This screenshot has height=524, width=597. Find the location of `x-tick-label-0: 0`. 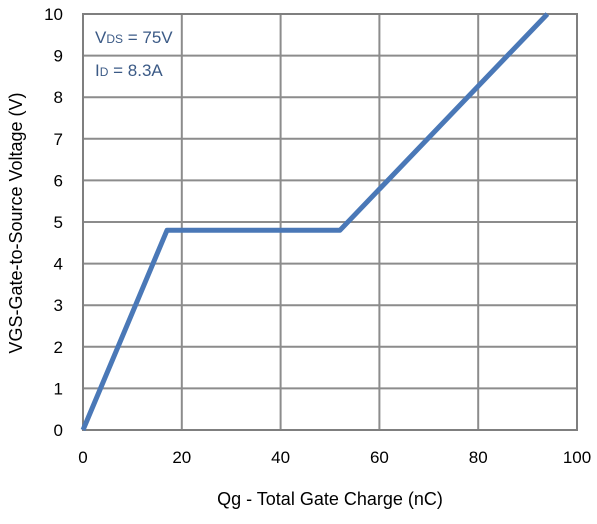

x-tick-label-0: 0 is located at coordinates (82, 457).